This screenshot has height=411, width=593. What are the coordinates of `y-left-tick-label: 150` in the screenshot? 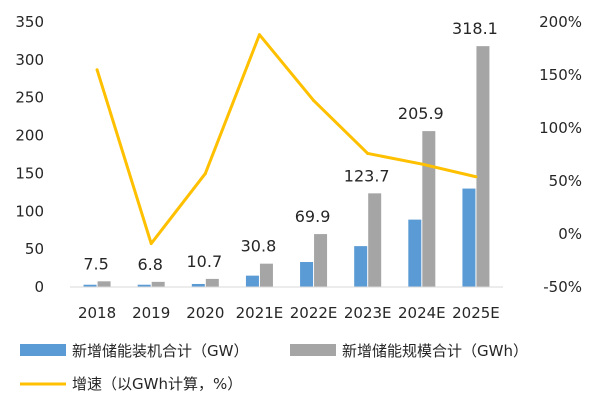 It's located at (29, 173).